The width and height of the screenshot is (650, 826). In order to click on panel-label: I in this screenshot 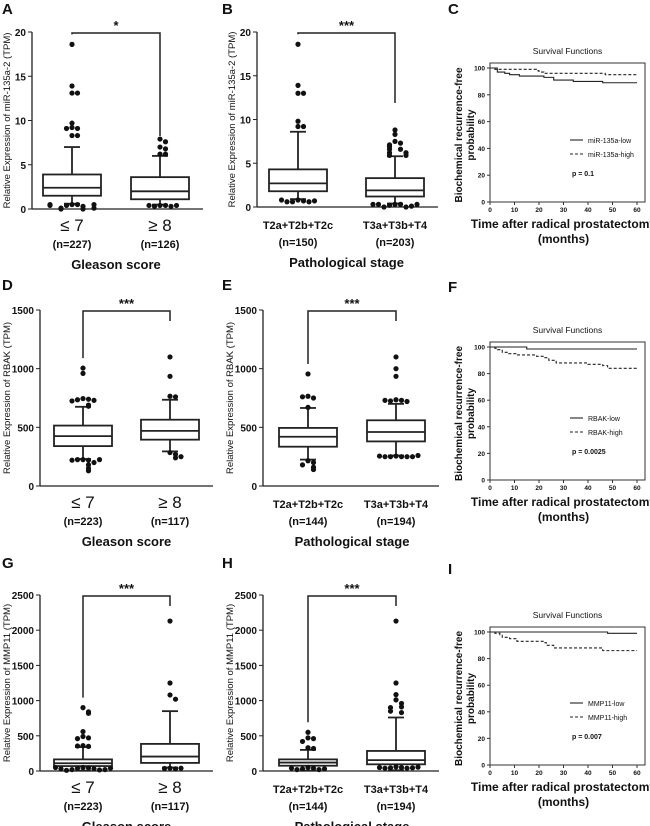, I will do `click(450, 569)`.